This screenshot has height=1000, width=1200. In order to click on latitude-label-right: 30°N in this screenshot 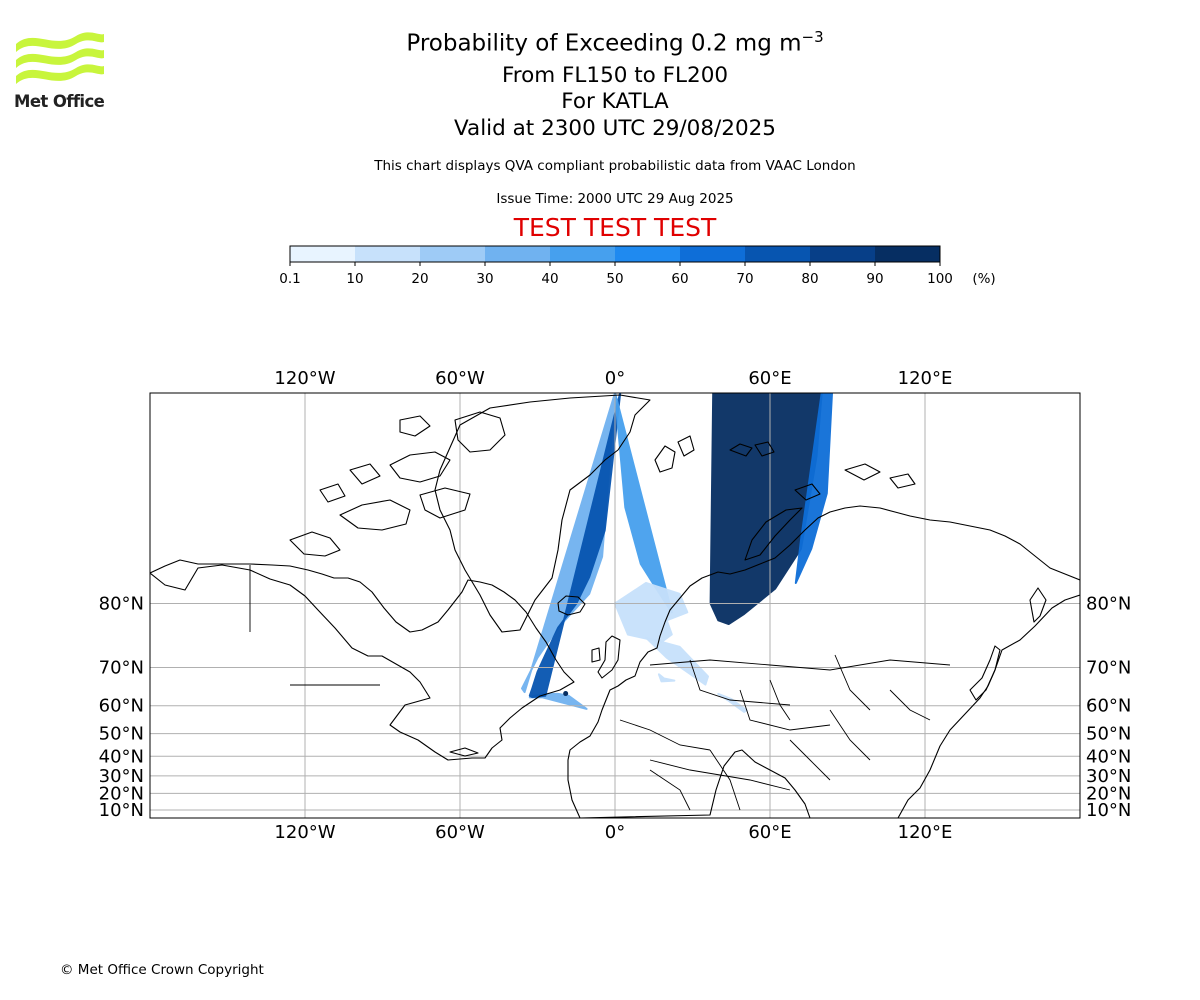, I will do `click(1108, 776)`.